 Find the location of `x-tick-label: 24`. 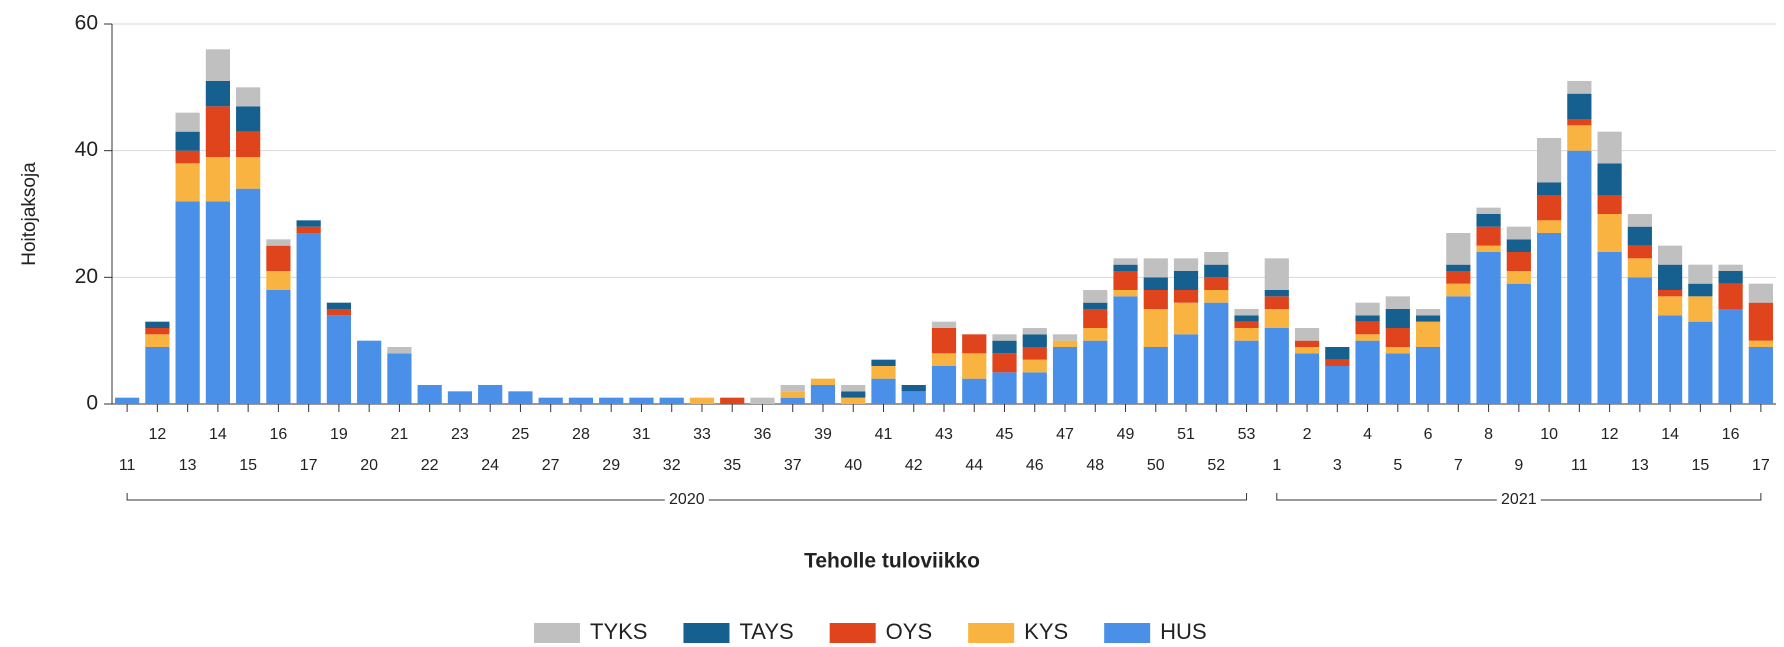

x-tick-label: 24 is located at coordinates (490, 465).